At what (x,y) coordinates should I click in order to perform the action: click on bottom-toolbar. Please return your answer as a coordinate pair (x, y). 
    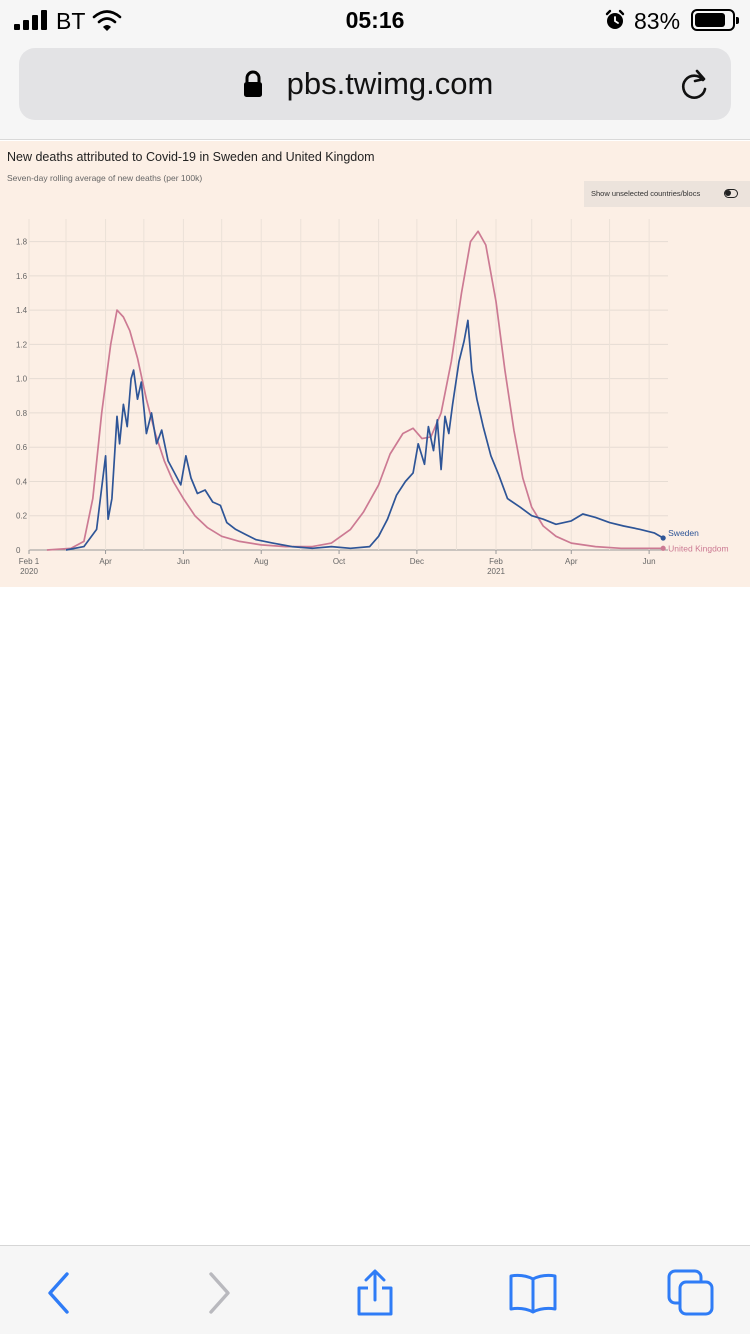
    Looking at the image, I should click on (375, 1289).